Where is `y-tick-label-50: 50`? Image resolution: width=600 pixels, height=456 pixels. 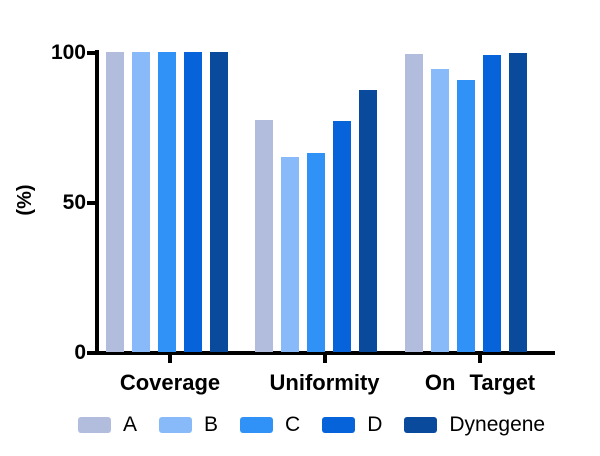 y-tick-label-50: 50 is located at coordinates (74, 202).